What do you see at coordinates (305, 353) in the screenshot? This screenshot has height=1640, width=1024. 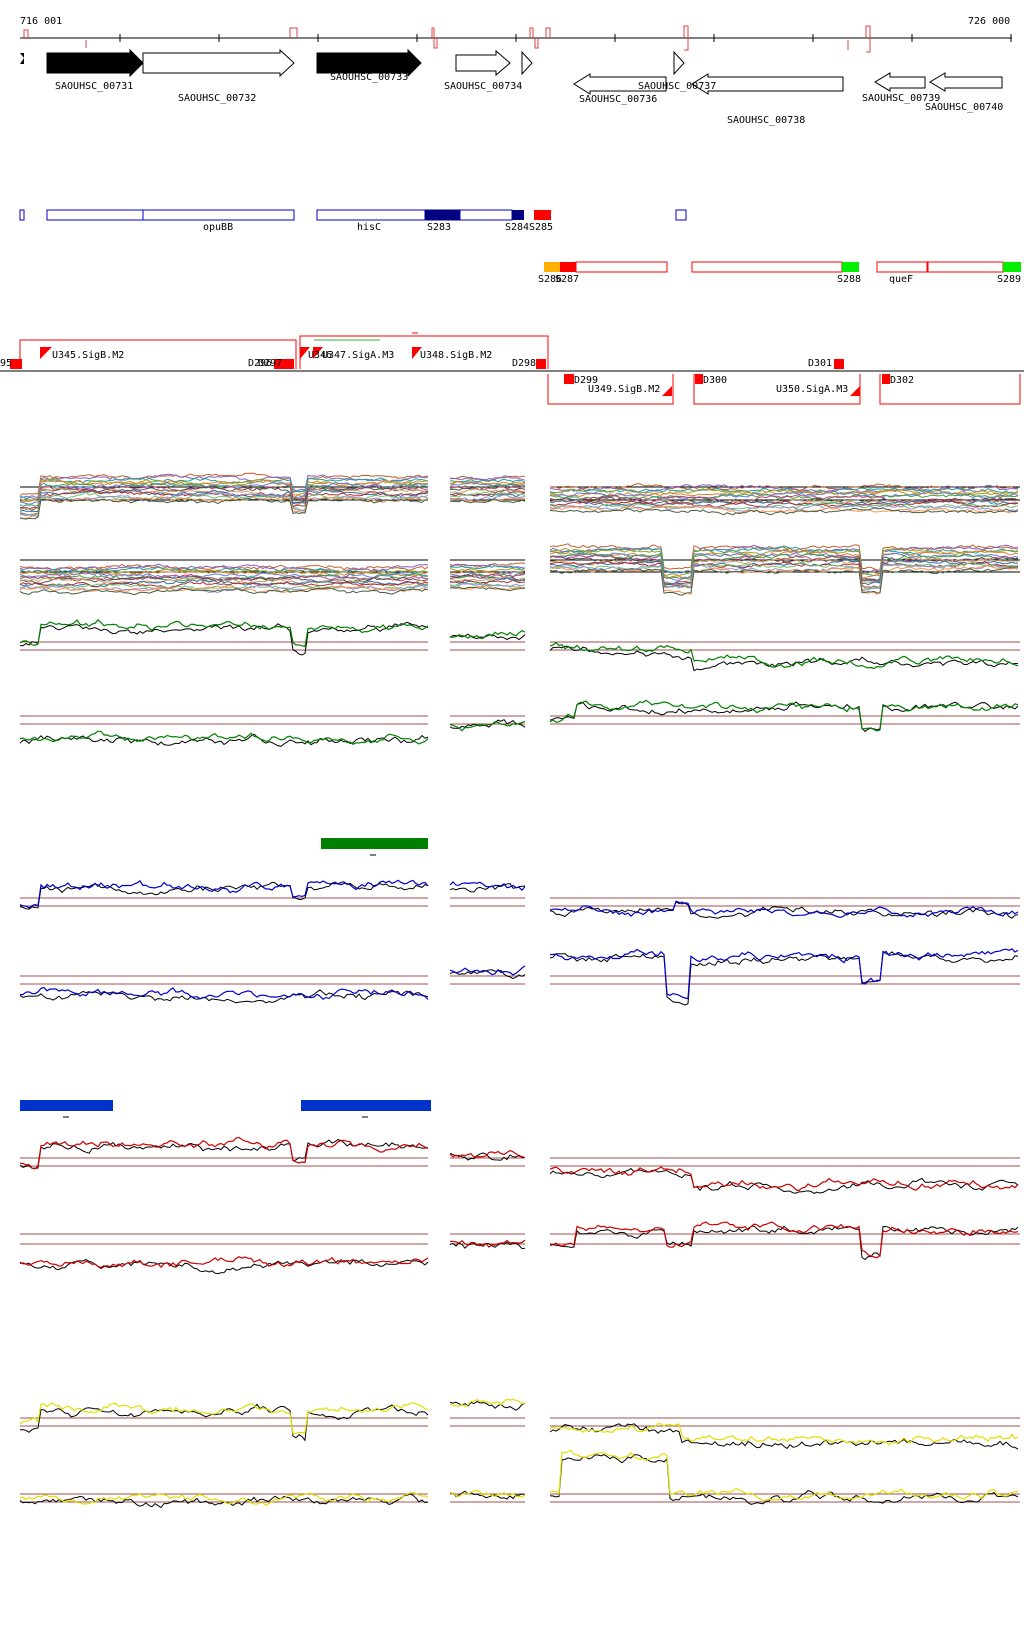 I see `segment-flag-U346` at bounding box center [305, 353].